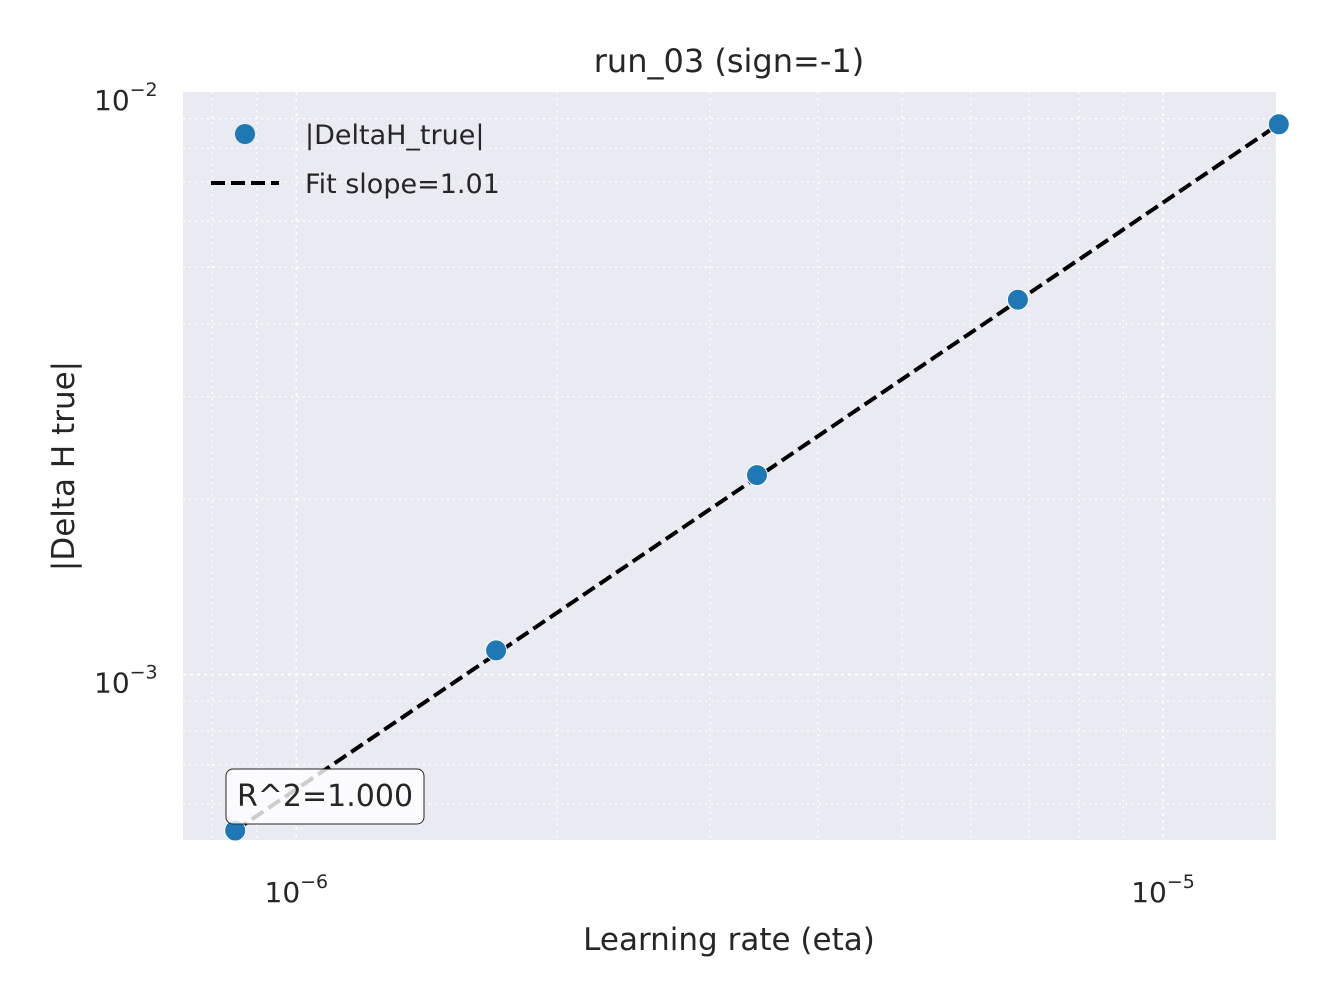  What do you see at coordinates (730, 890) in the screenshot?
I see `x-tick-labels: 10⁻⁶ 10⁻⁵` at bounding box center [730, 890].